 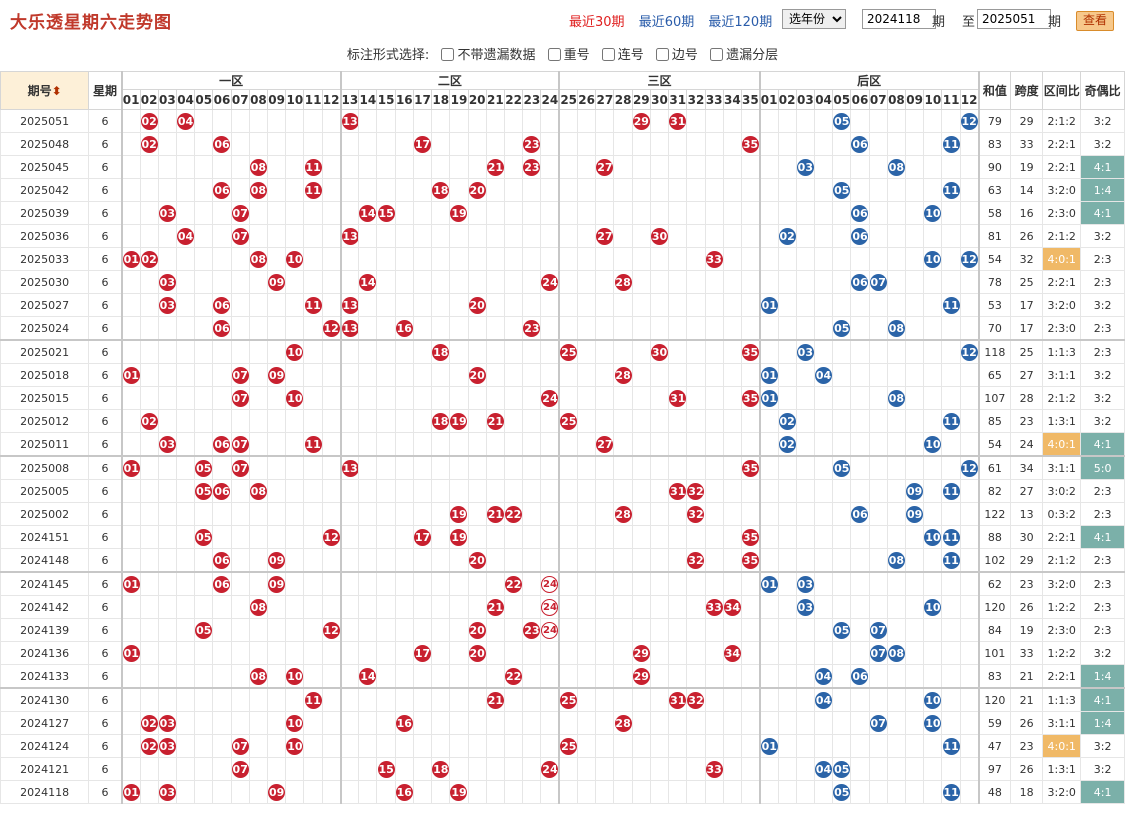 I want to click on front-ball: 10, so click(x=294, y=259).